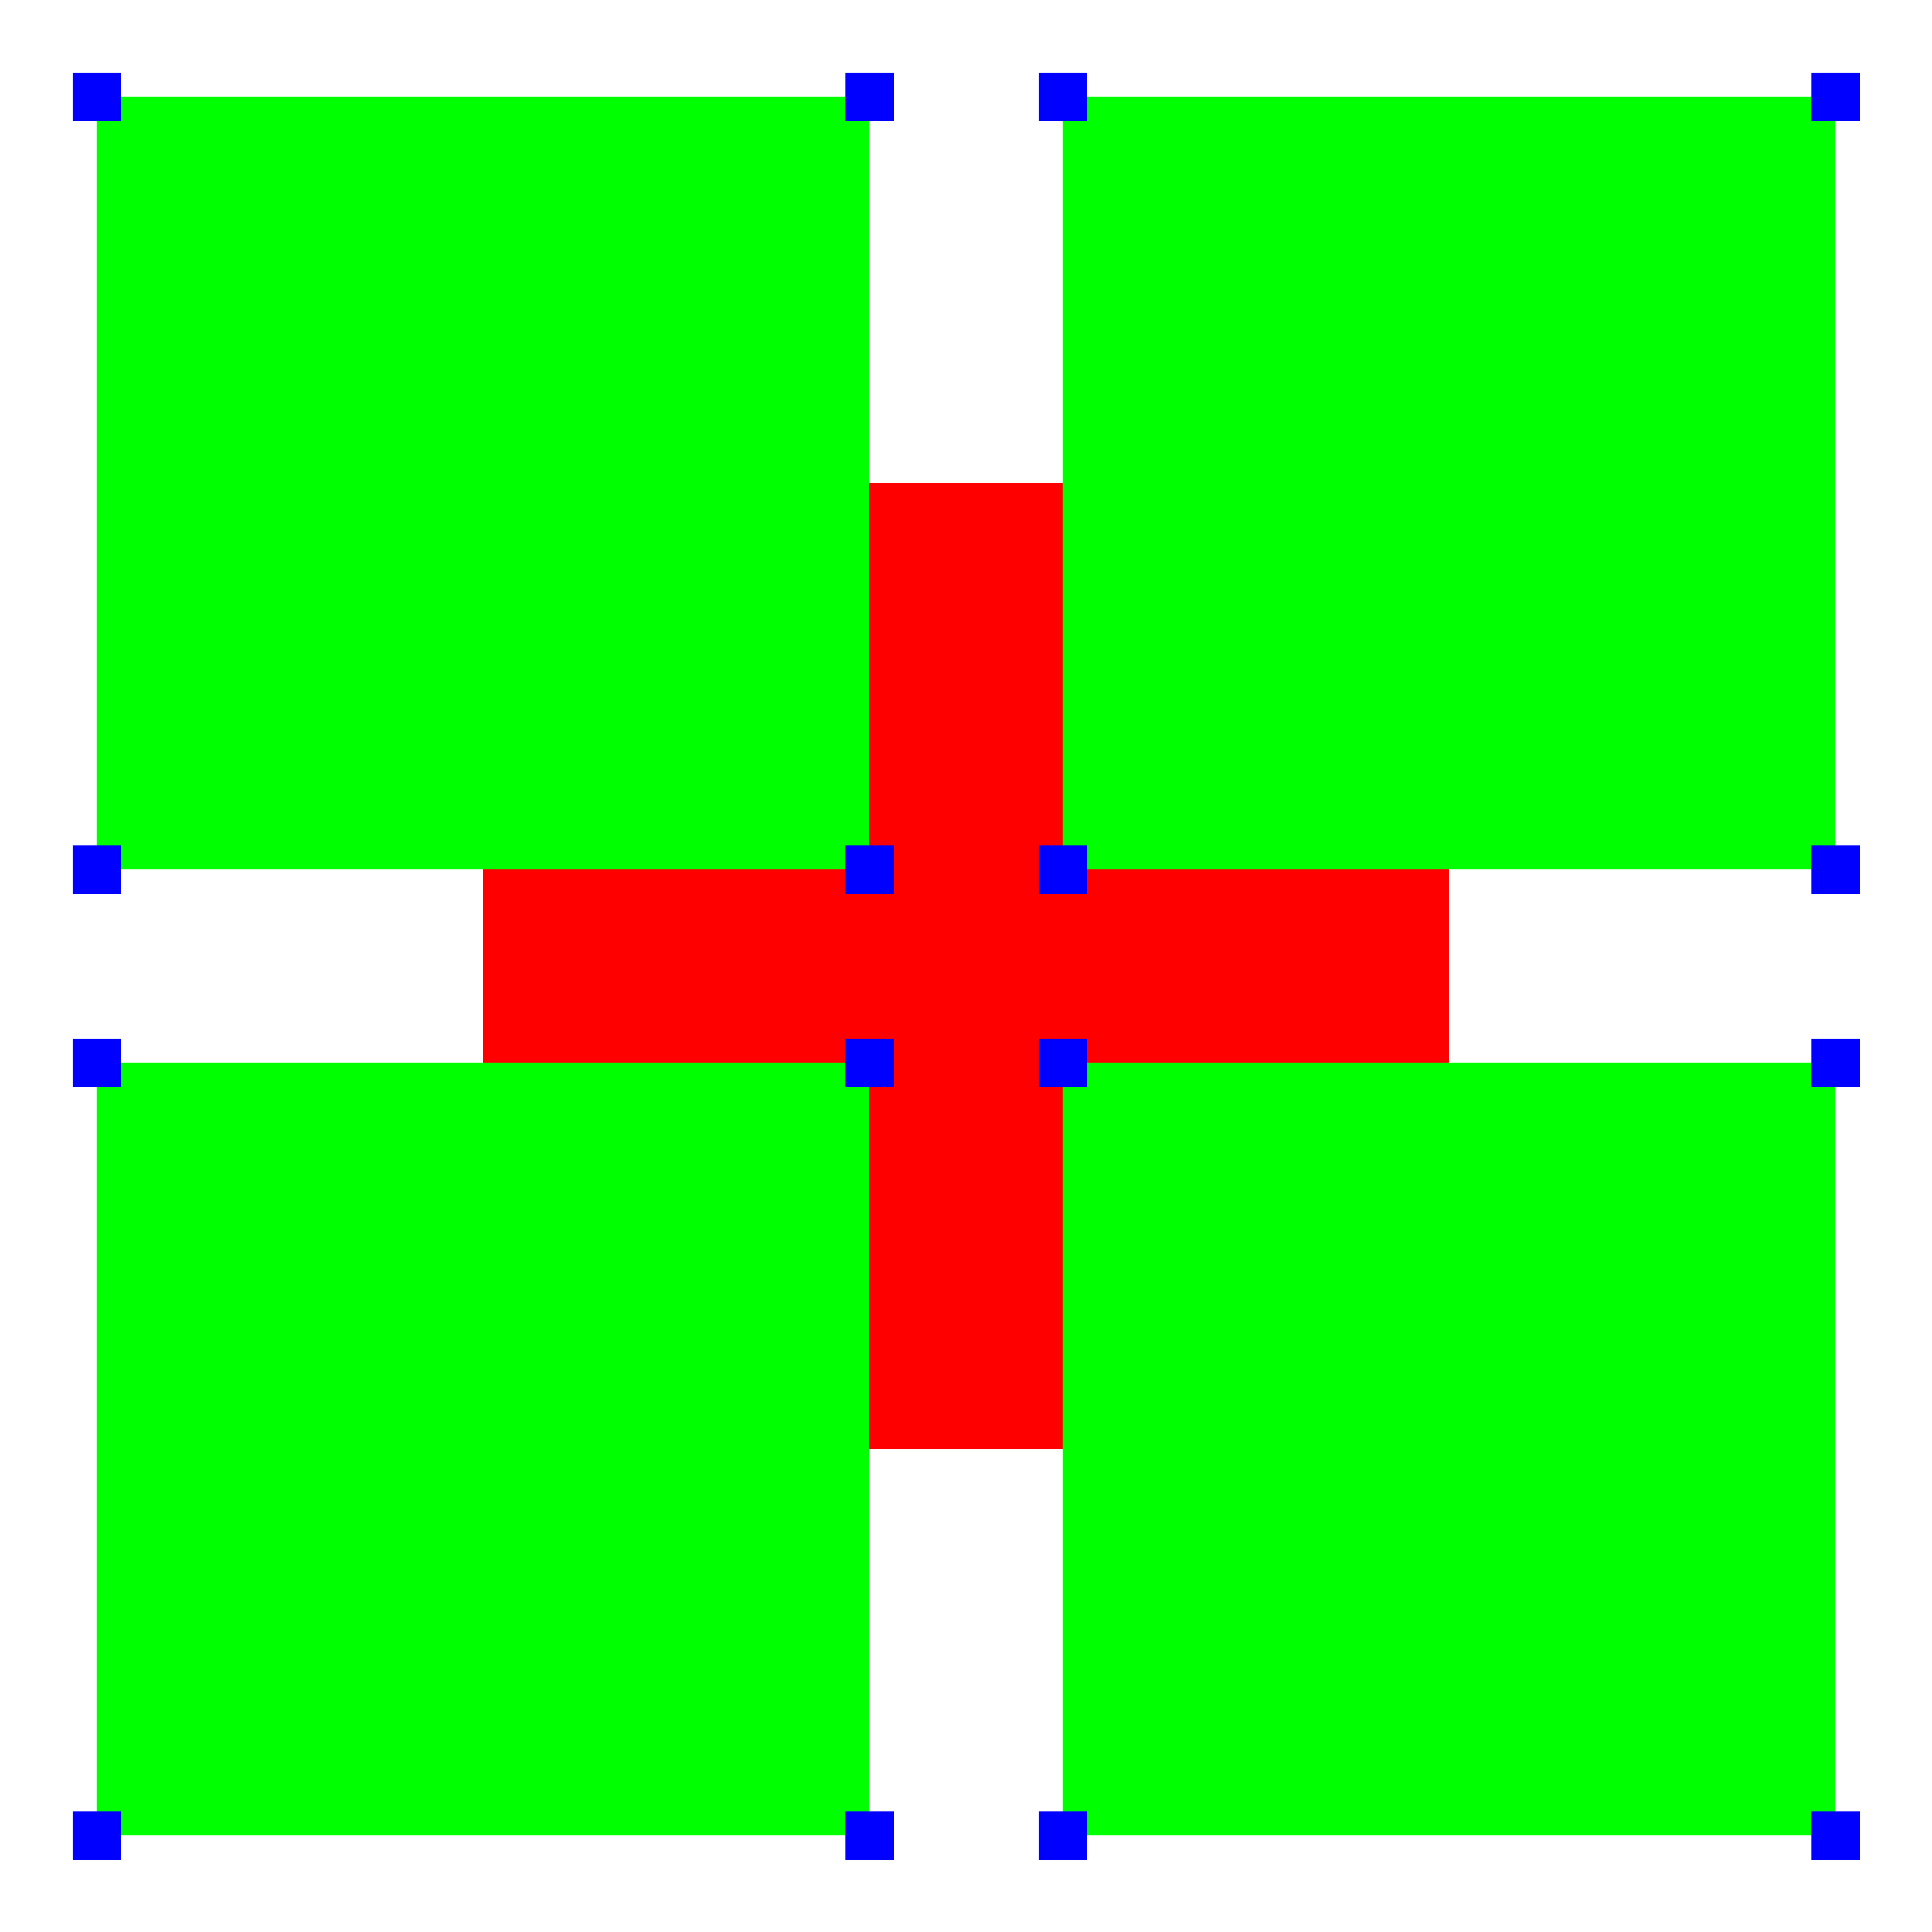 The height and width of the screenshot is (1932, 1932). I want to click on blue-corner-handle-top-right-top-left, so click(1063, 97).